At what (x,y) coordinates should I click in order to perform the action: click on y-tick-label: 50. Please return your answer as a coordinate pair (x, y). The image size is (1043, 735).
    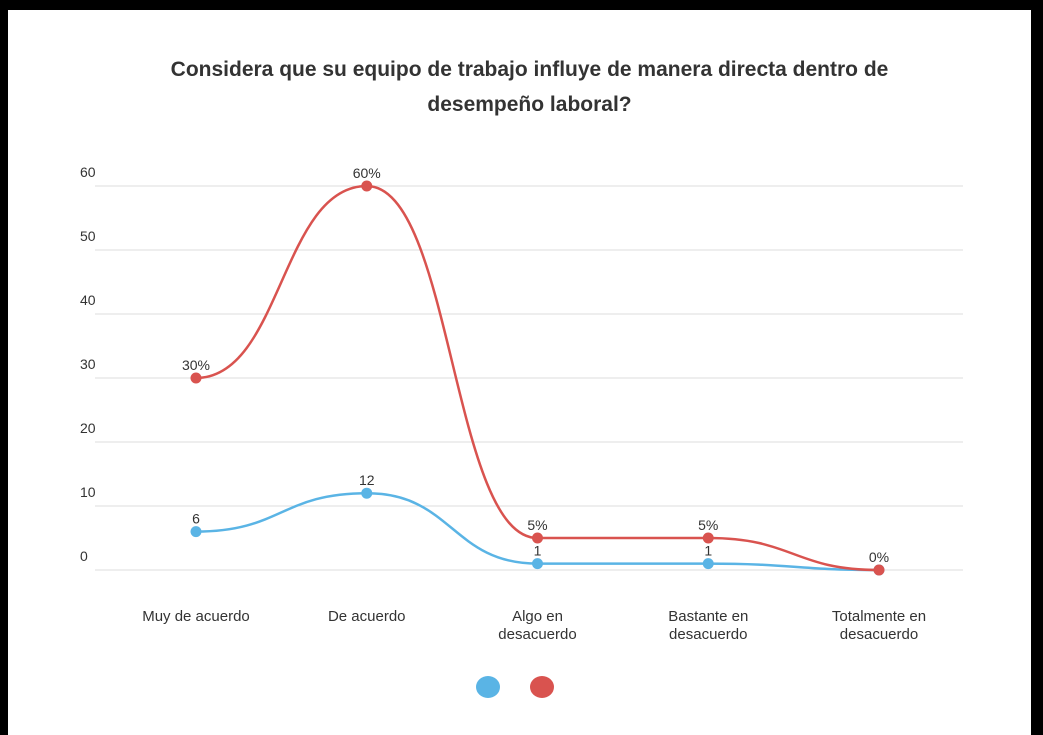
    Looking at the image, I should click on (88, 236).